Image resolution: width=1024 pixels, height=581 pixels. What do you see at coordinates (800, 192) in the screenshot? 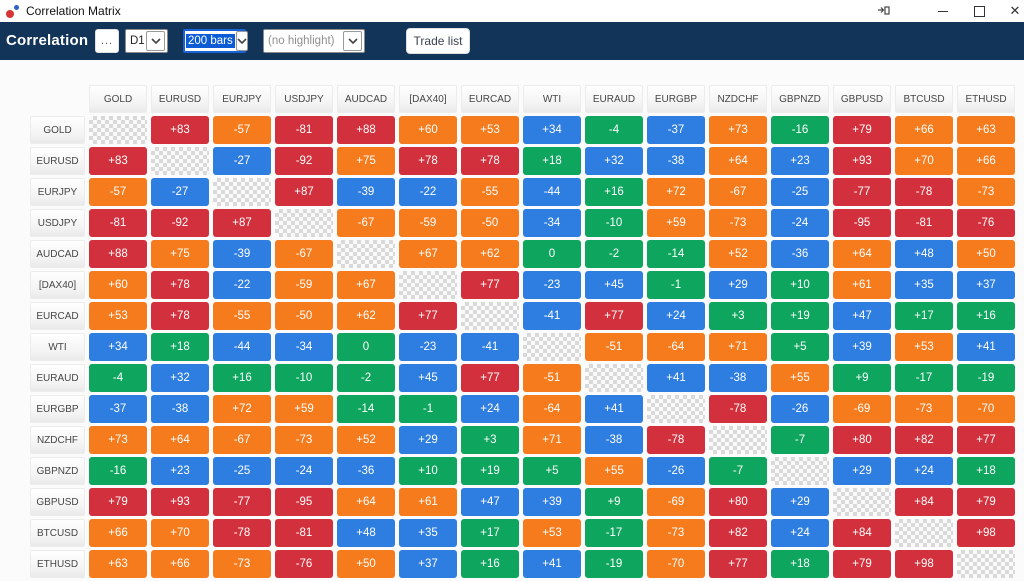
I see `matrix-cell: -25` at bounding box center [800, 192].